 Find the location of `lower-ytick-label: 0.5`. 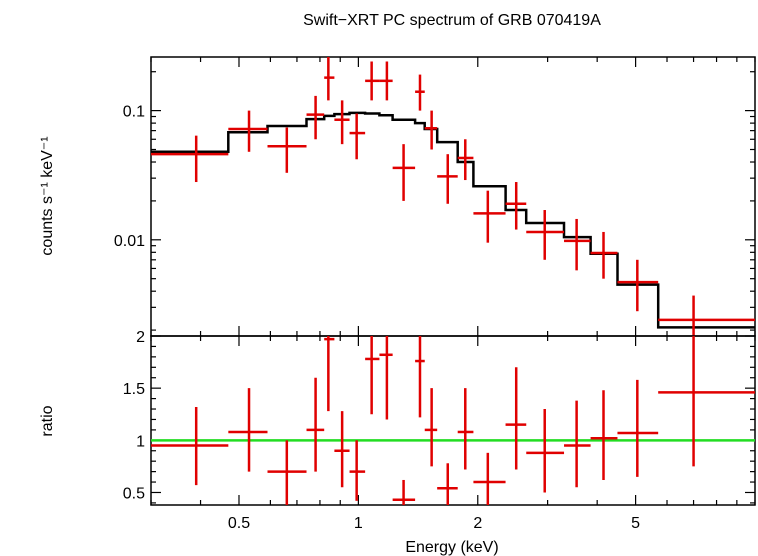

lower-ytick-label: 0.5 is located at coordinates (134, 493).